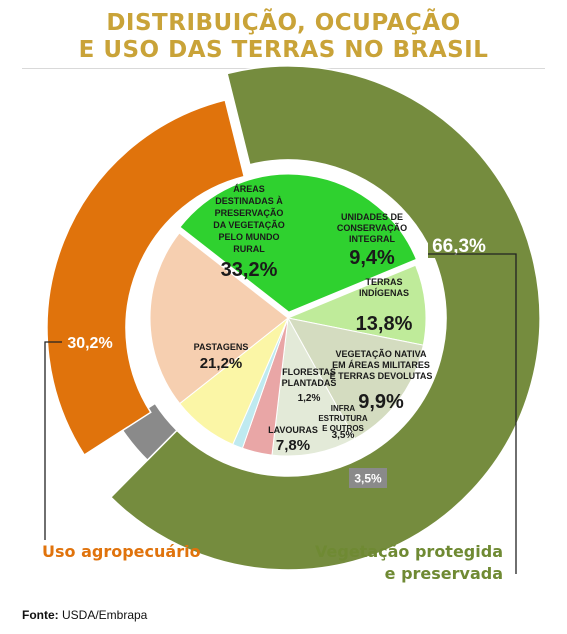 Image resolution: width=567 pixels, height=634 pixels. Describe the element at coordinates (409, 563) in the screenshot. I see `legend-protected-vegetation: Vegetação protegida e preservada` at that location.